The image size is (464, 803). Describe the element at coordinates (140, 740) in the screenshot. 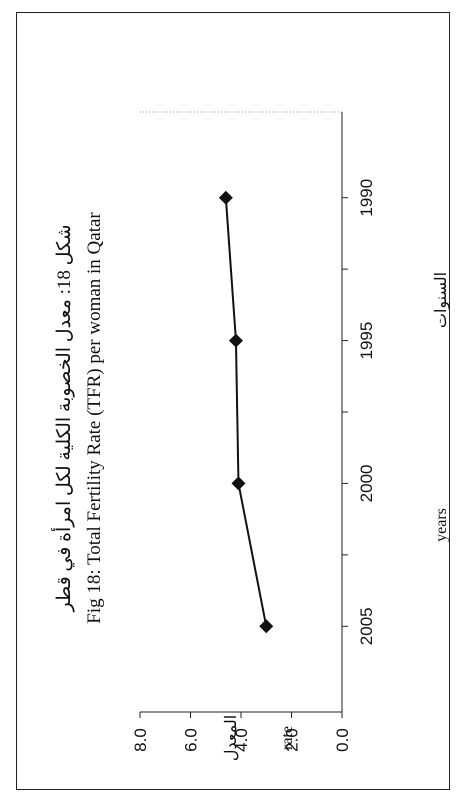

I see `y-tick-label: 8.0` at that location.